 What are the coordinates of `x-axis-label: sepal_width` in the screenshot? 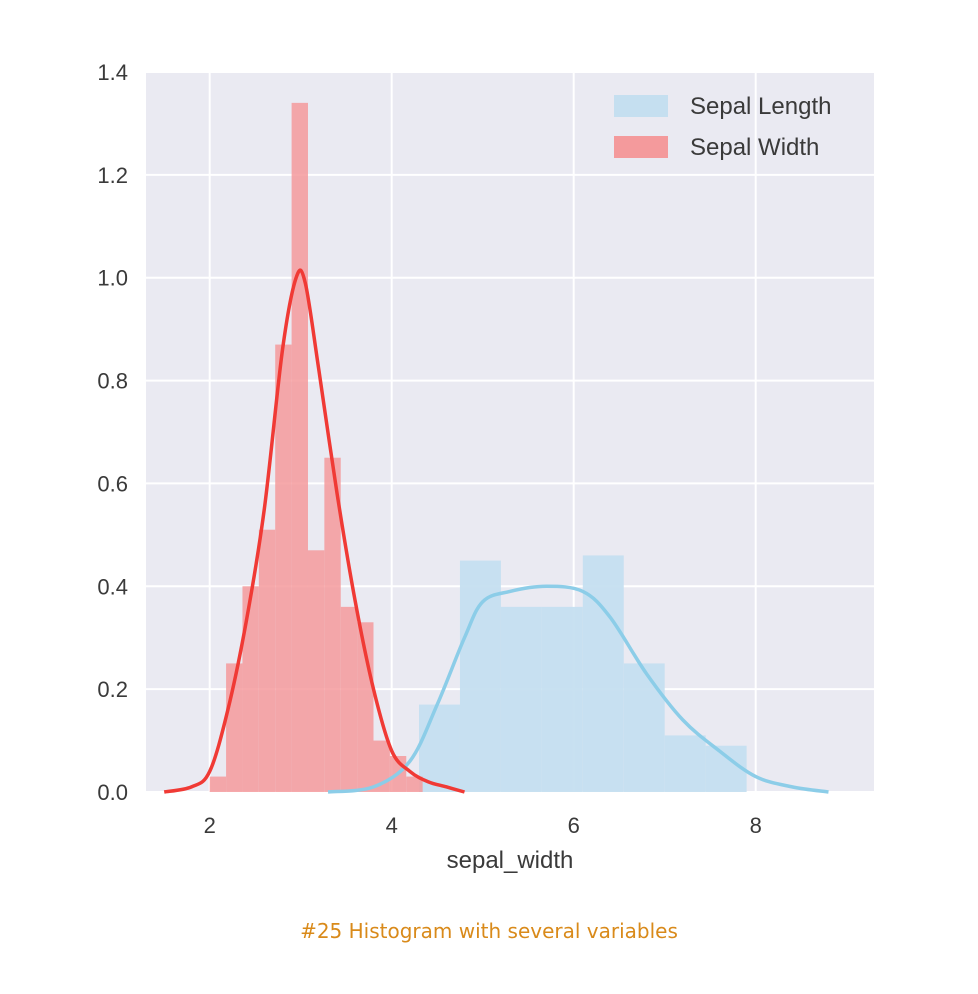 It's located at (510, 860).